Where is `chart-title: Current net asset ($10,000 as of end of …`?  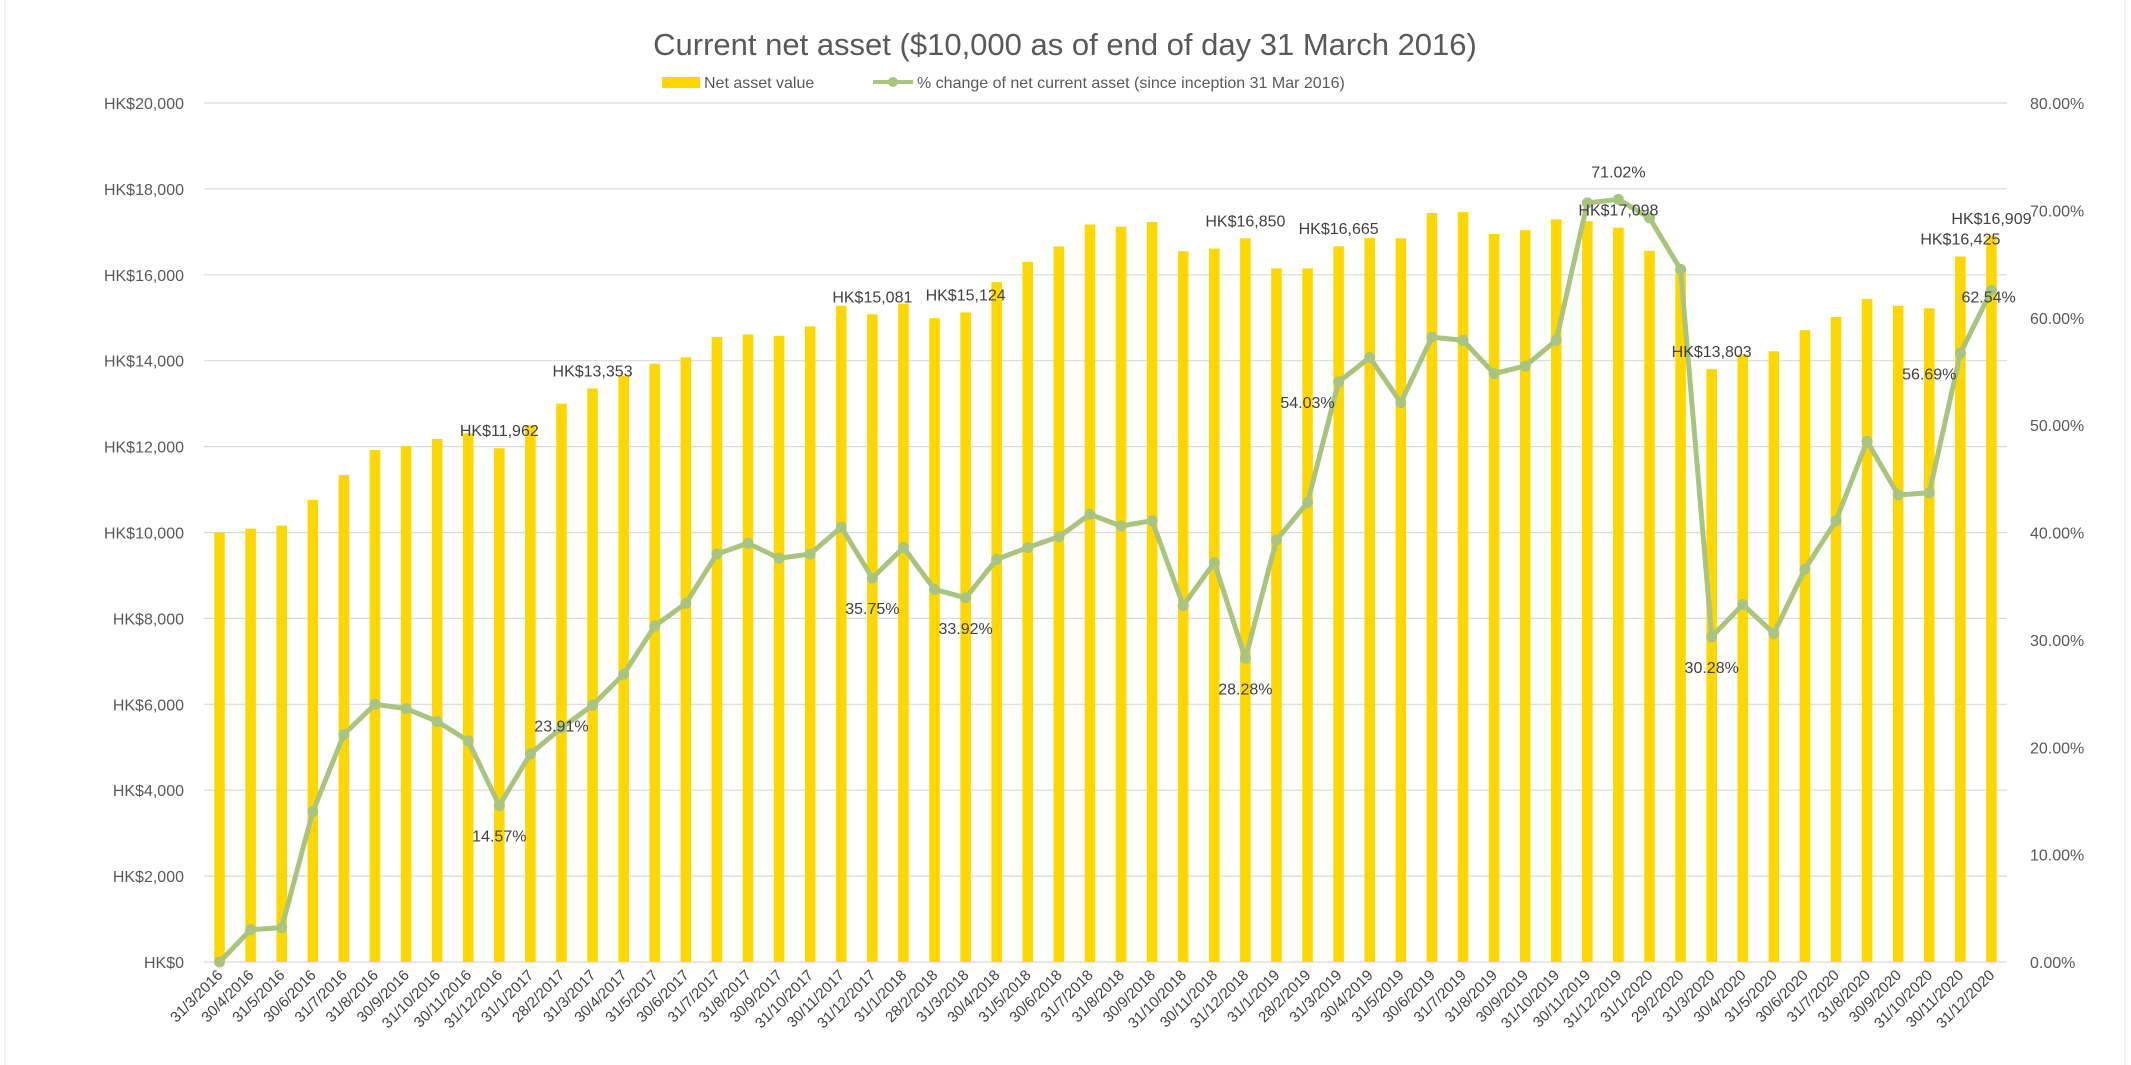
chart-title: Current net asset ($10,000 as of end of … is located at coordinates (1065, 44).